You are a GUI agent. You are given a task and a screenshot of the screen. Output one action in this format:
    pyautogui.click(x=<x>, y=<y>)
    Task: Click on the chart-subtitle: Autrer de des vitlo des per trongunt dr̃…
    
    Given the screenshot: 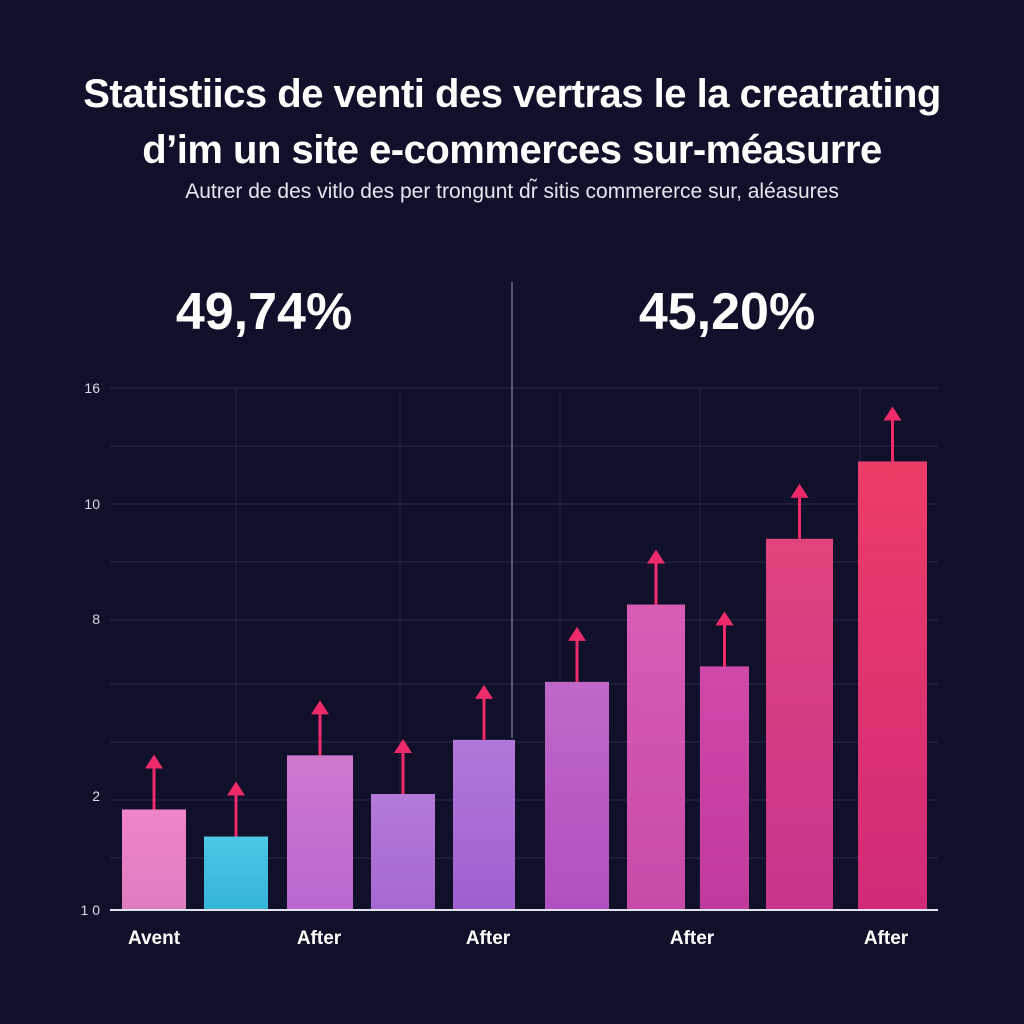 What is the action you would take?
    pyautogui.click(x=512, y=191)
    